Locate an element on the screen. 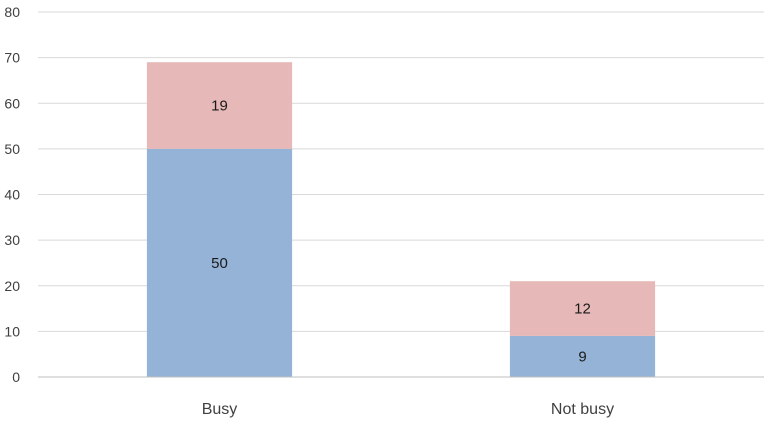  data-label: 9 is located at coordinates (582, 356).